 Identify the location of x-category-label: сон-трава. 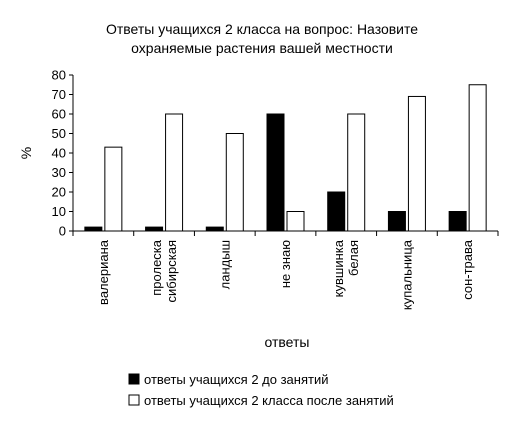
(467, 269).